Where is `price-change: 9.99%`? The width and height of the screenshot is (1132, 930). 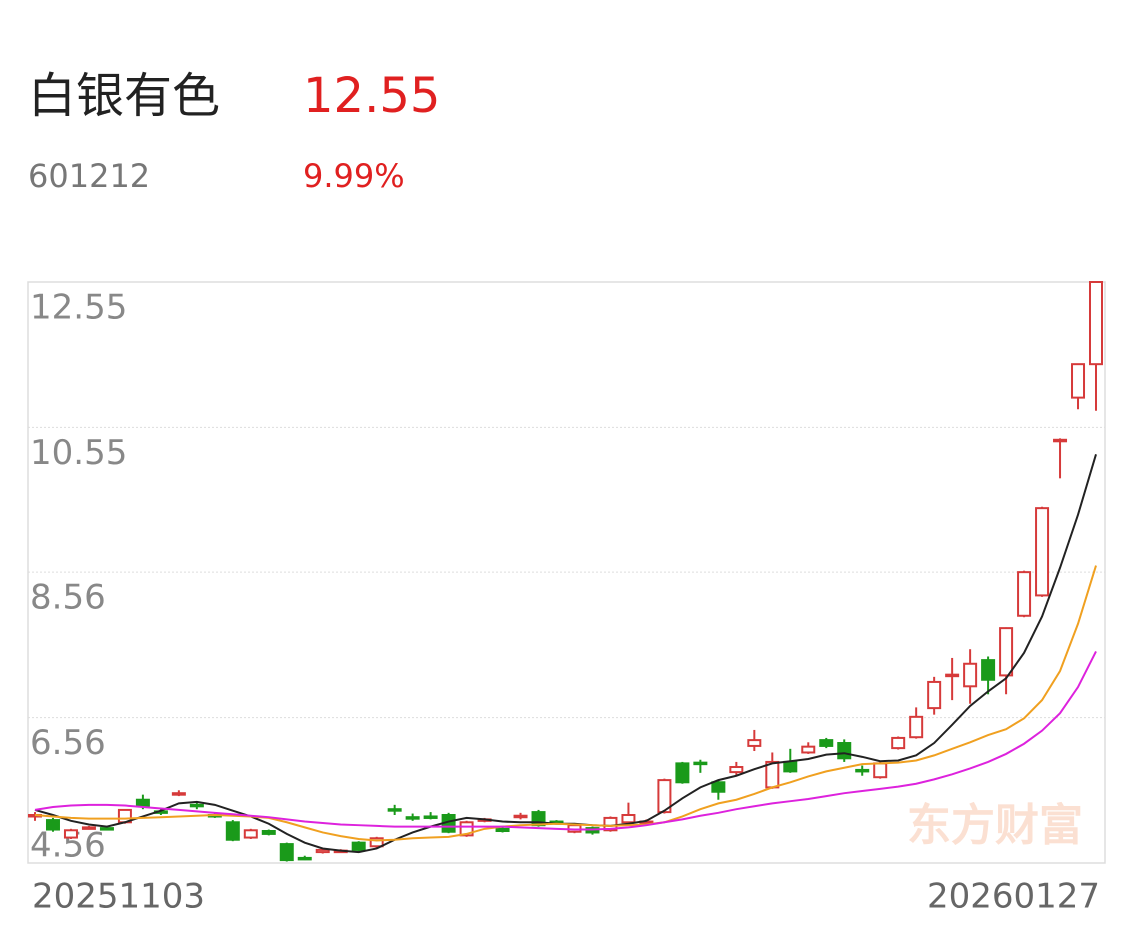
price-change: 9.99% is located at coordinates (354, 176).